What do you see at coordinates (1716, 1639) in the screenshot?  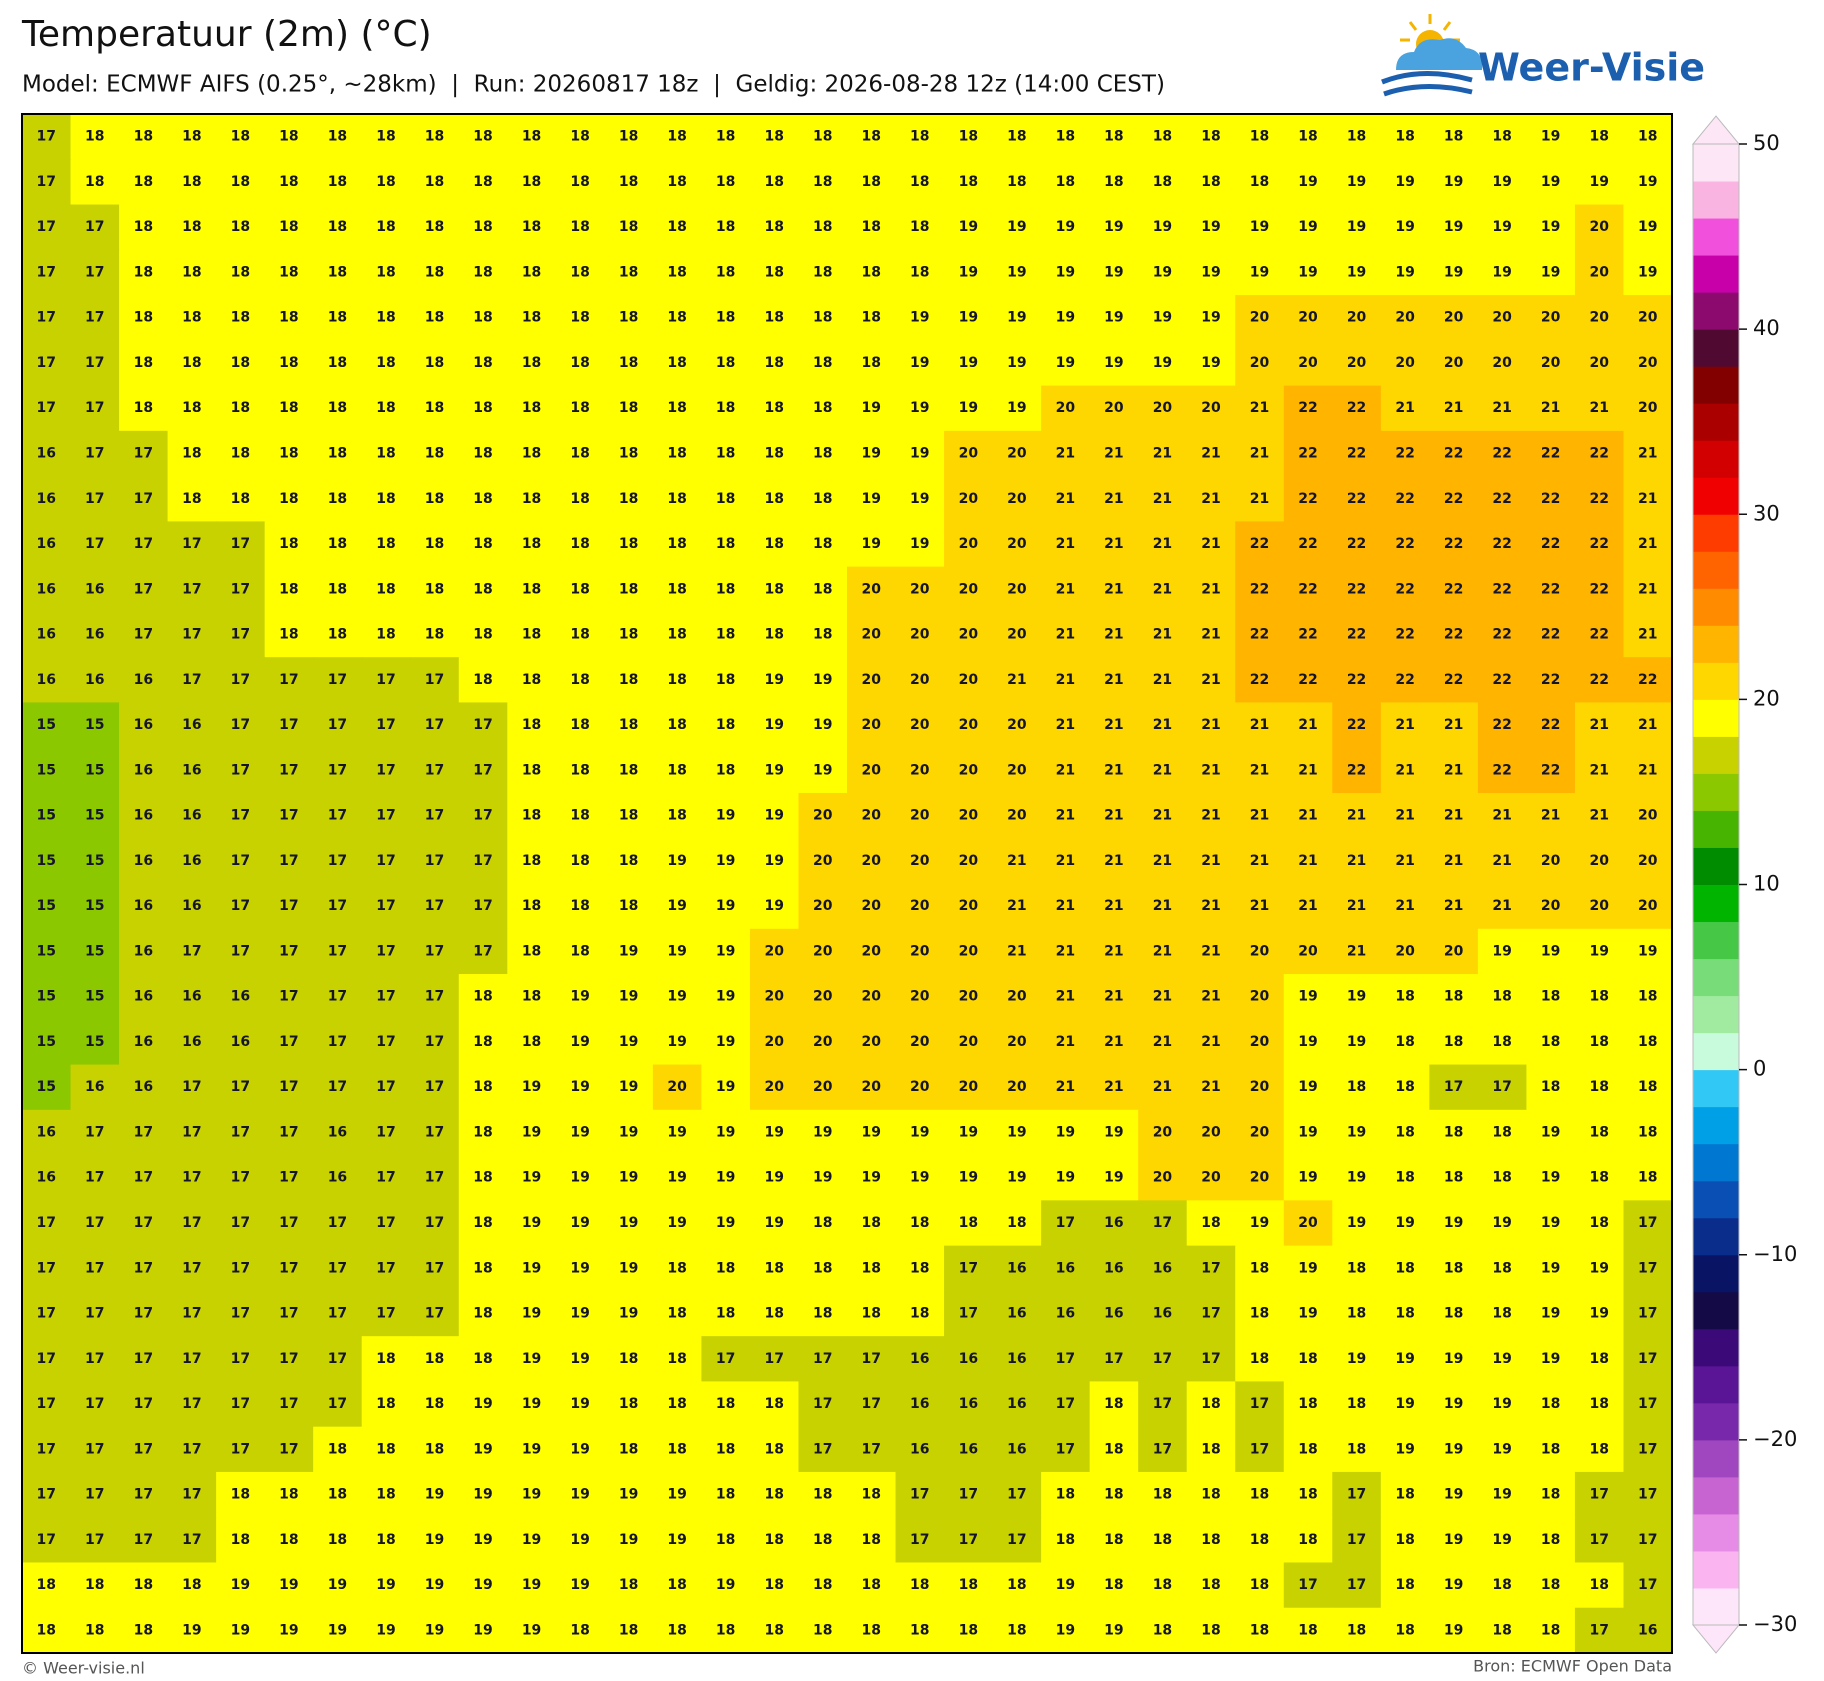 I see `colorbar-arrow-bottom` at bounding box center [1716, 1639].